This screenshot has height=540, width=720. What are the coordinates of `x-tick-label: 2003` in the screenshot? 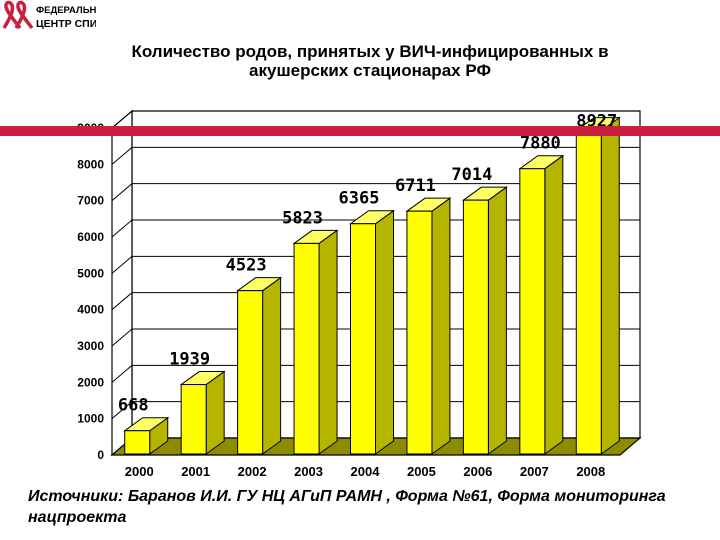 It's located at (308, 471).